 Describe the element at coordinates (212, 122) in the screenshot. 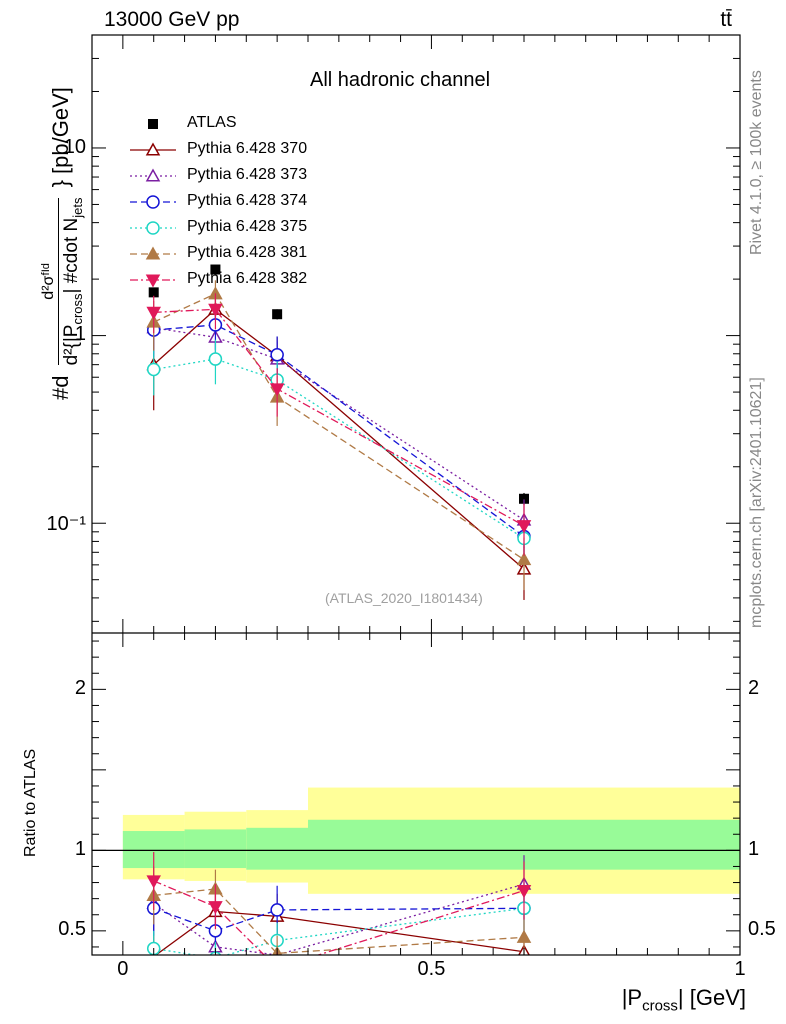

I see `legend-label-atlas: ATLAS` at that location.